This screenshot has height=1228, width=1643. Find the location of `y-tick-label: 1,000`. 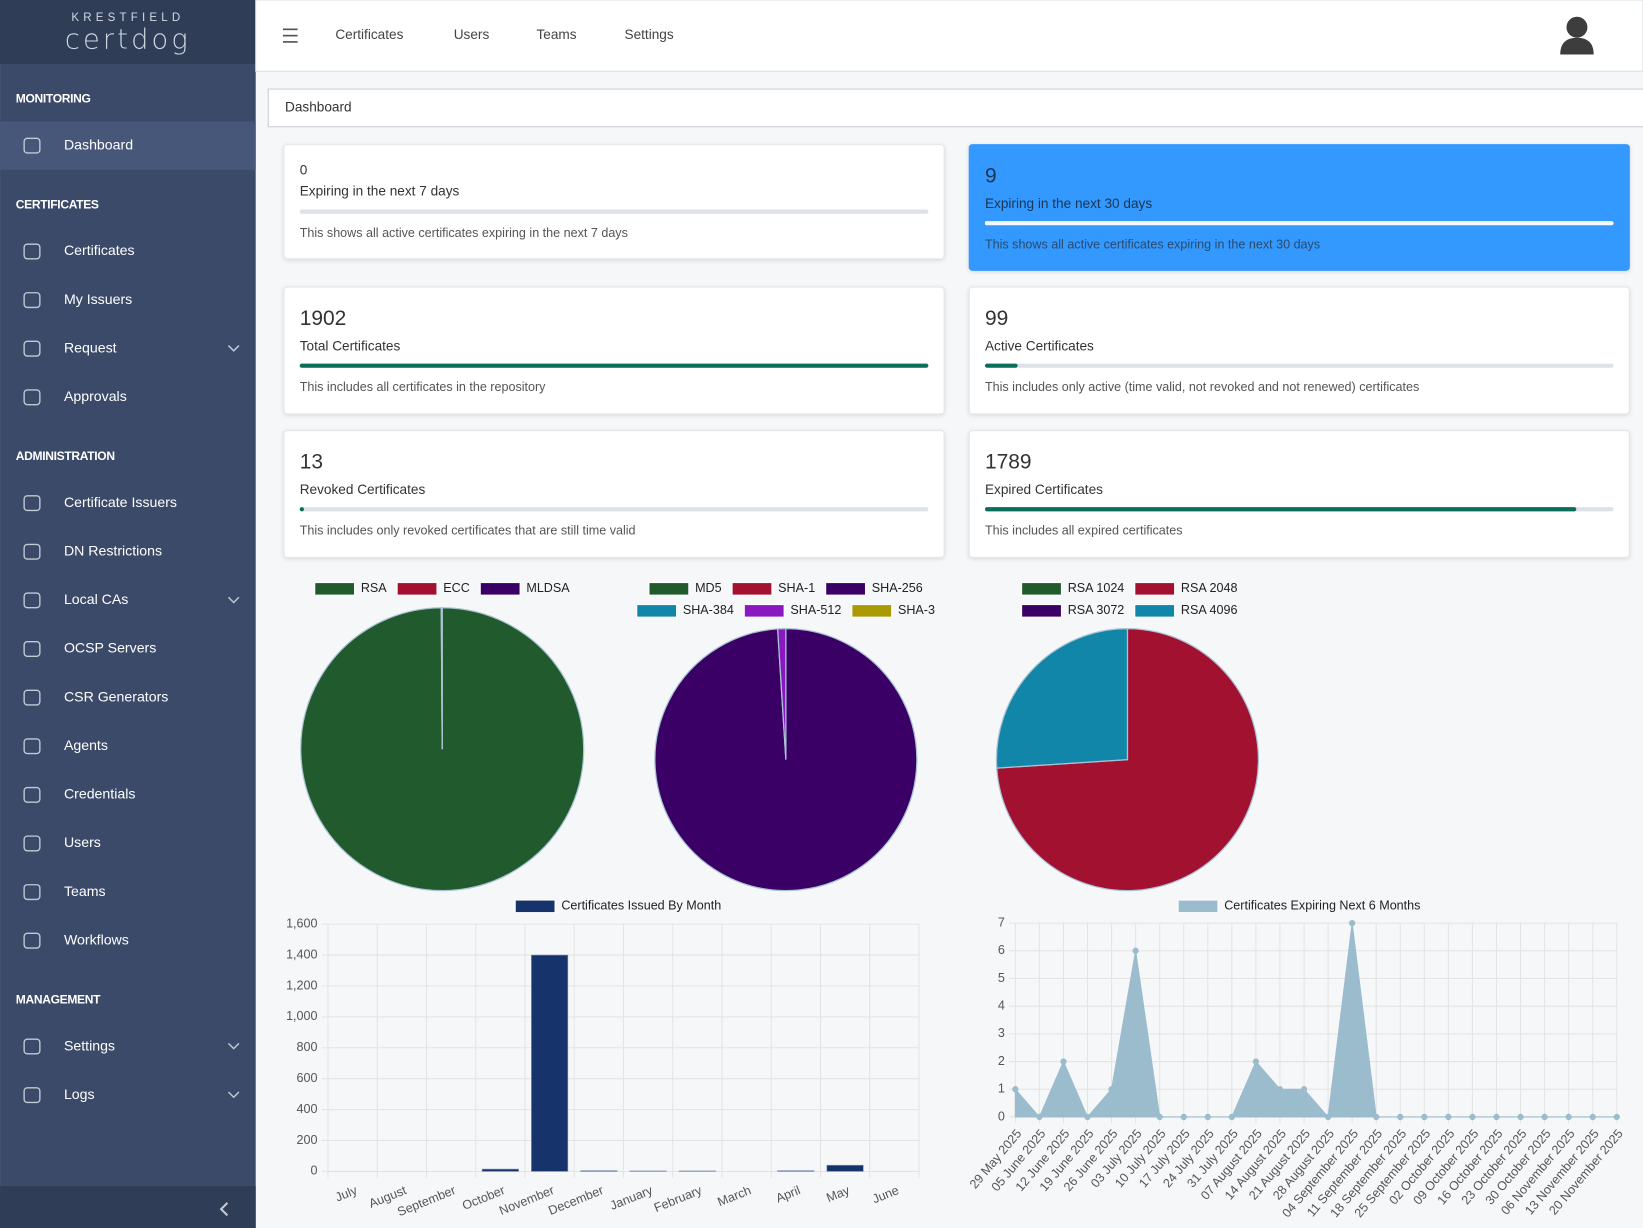

y-tick-label: 1,000 is located at coordinates (301, 1016).